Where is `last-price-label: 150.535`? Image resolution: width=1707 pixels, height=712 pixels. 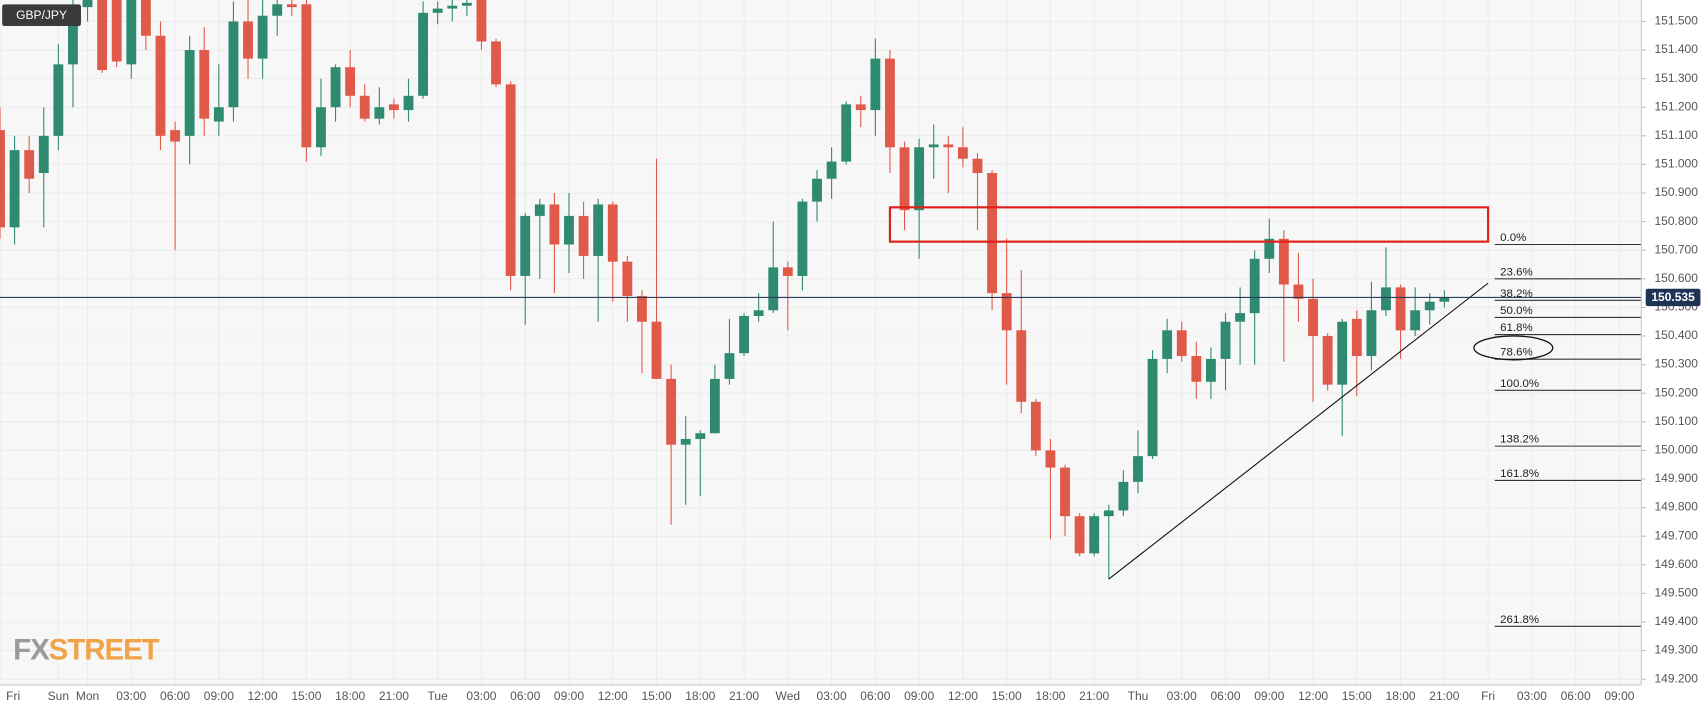 last-price-label: 150.535 is located at coordinates (1673, 297).